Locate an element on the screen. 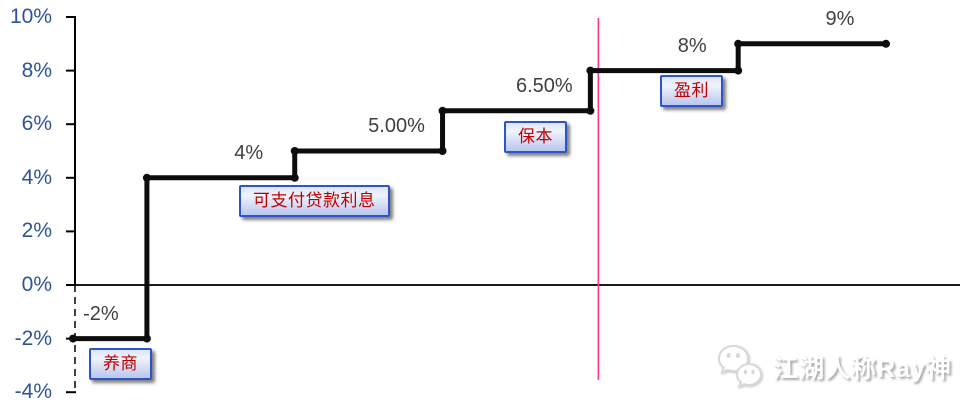 The image size is (963, 416). watermark: 江湖人称Ray神 is located at coordinates (833, 367).